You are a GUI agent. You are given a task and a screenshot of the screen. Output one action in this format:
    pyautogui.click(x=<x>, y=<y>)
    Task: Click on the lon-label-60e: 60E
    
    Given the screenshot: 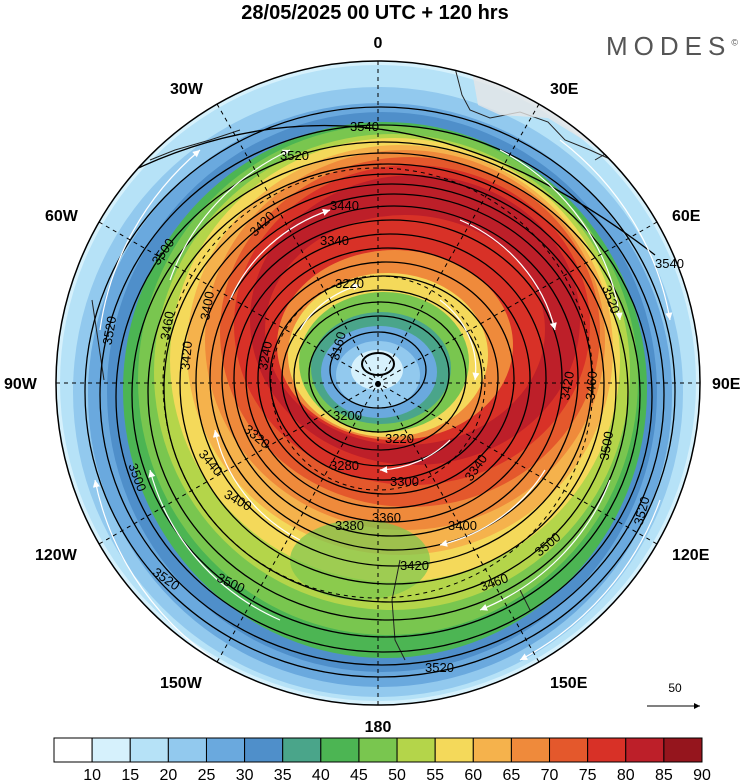 What is the action you would take?
    pyautogui.click(x=686, y=216)
    